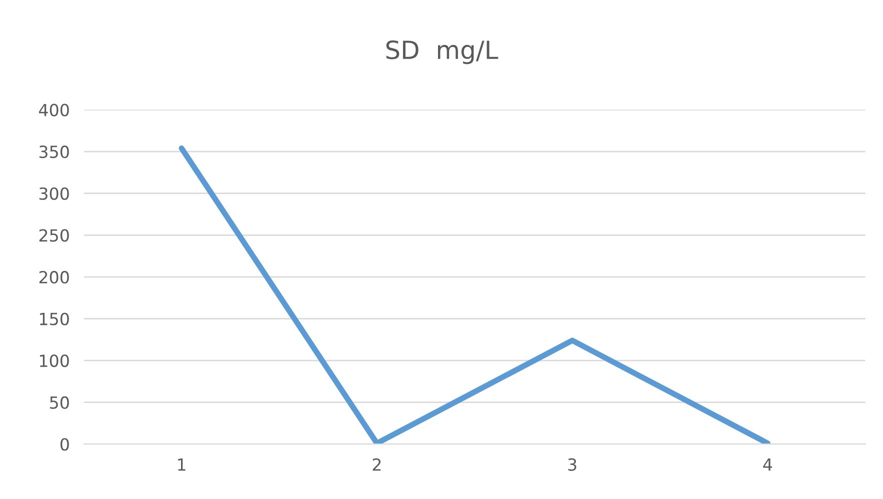 This screenshot has width=883, height=499. What do you see at coordinates (59, 402) in the screenshot?
I see `y-tick-label: 50` at bounding box center [59, 402].